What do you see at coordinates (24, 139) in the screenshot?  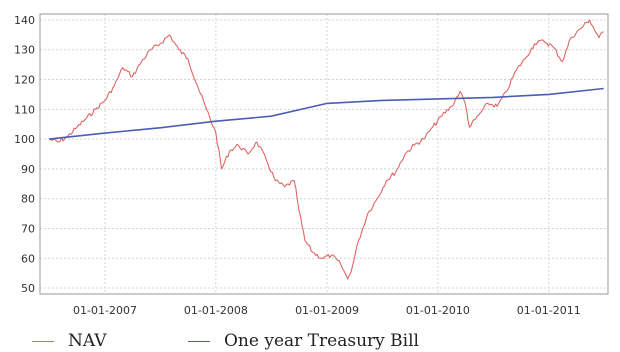 I see `y-tick-label: 100` at bounding box center [24, 139].